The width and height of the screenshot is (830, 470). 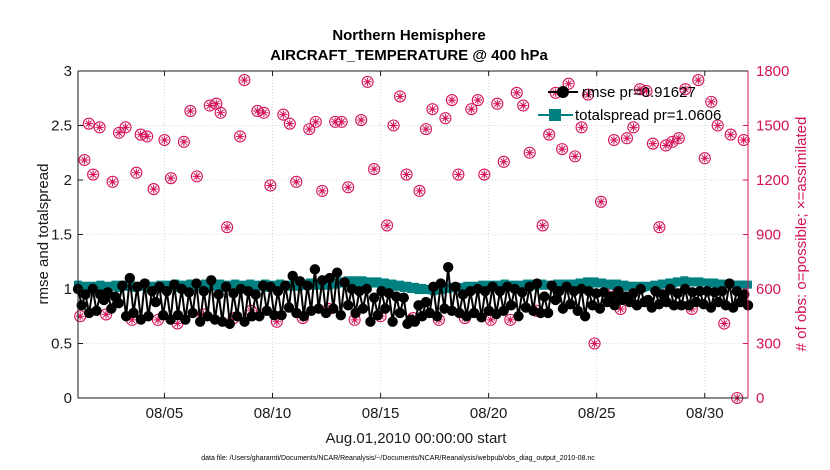 What do you see at coordinates (417, 438) in the screenshot?
I see `x-axis-label: Aug.01,2010 00:00:00 start` at bounding box center [417, 438].